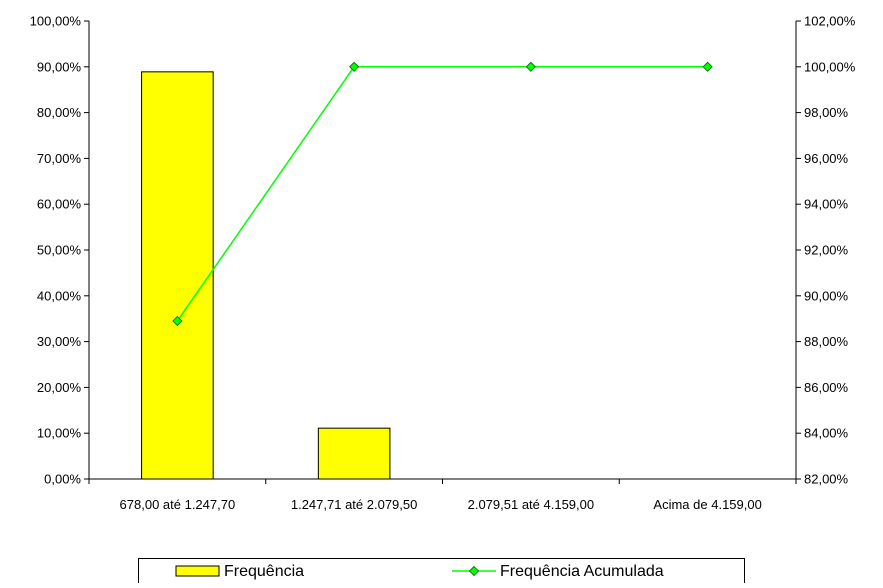 The width and height of the screenshot is (883, 588). What do you see at coordinates (826, 387) in the screenshot?
I see `right-axis-tick-label: 86,00%` at bounding box center [826, 387].